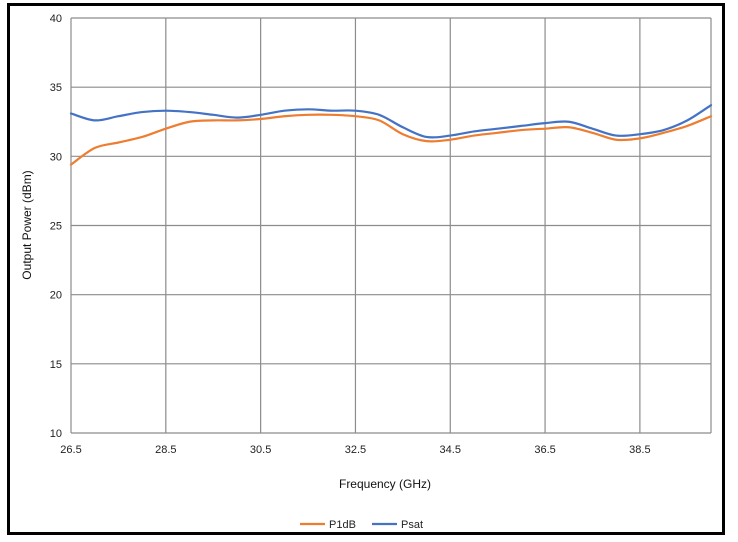  I want to click on x-tick-label: 38.5, so click(639, 450).